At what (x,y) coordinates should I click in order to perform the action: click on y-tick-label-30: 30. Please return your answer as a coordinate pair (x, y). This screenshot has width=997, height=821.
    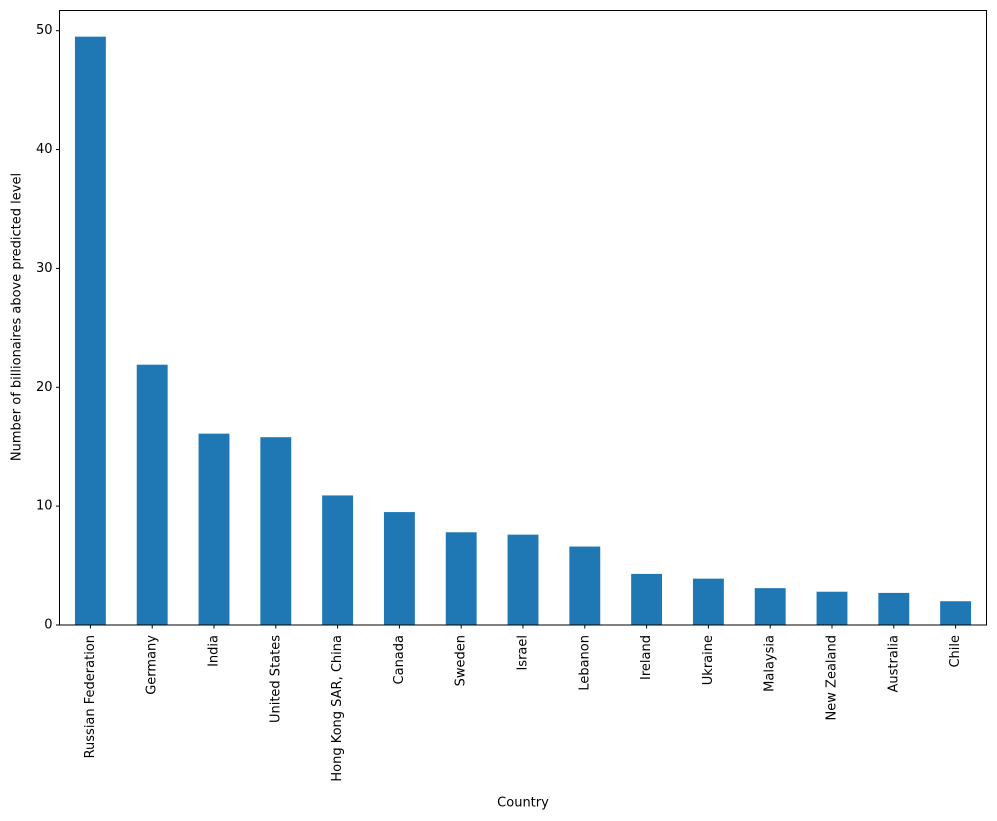
    Looking at the image, I should click on (44, 268).